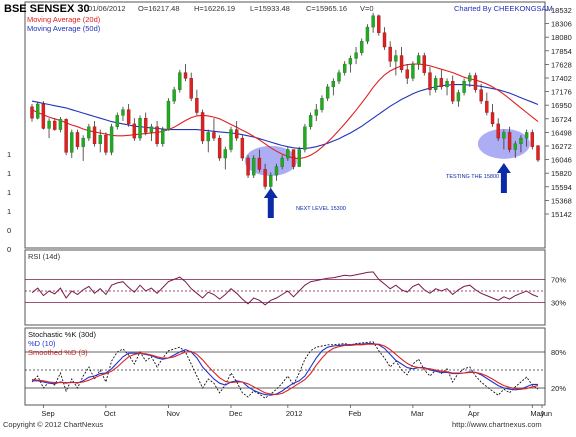  Describe the element at coordinates (561, 160) in the screenshot. I see `price-tick-label: 16046` at that location.